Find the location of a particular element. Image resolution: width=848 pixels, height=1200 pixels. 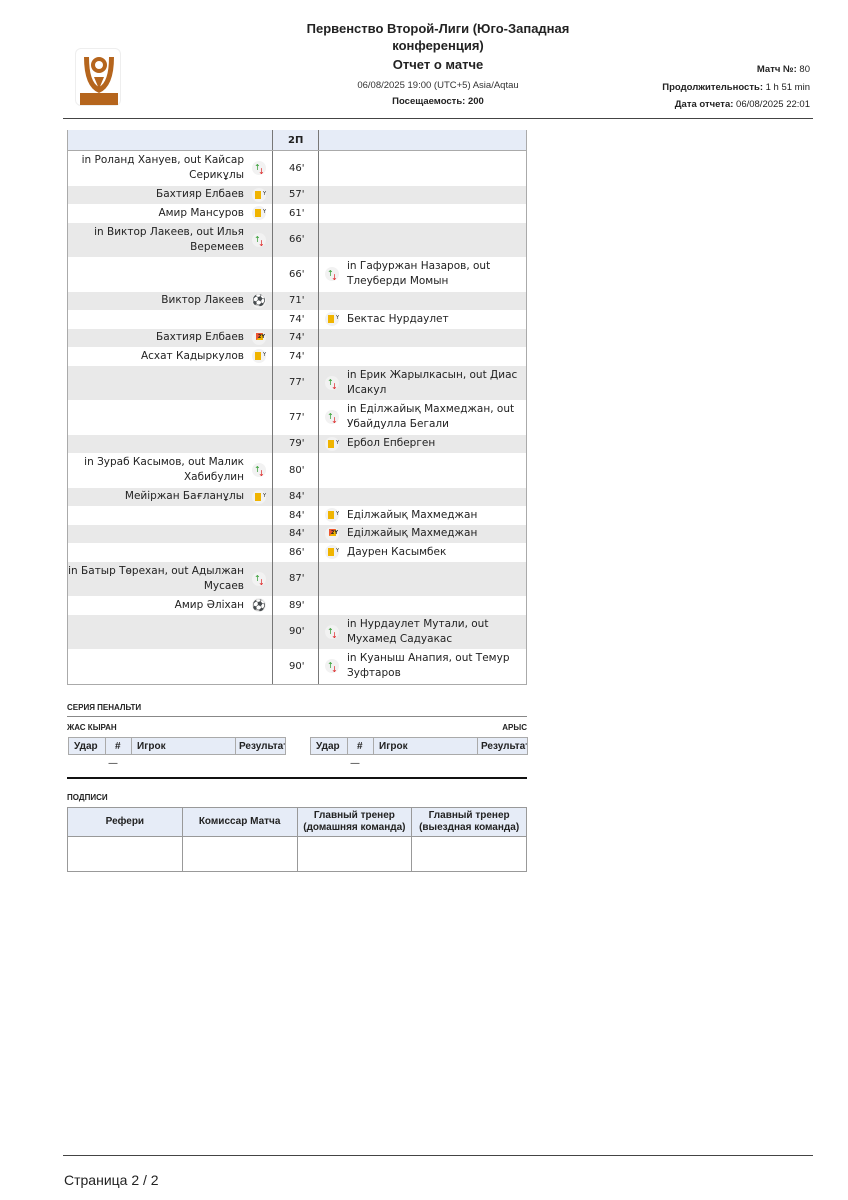

event-minute: 57' is located at coordinates (296, 194).